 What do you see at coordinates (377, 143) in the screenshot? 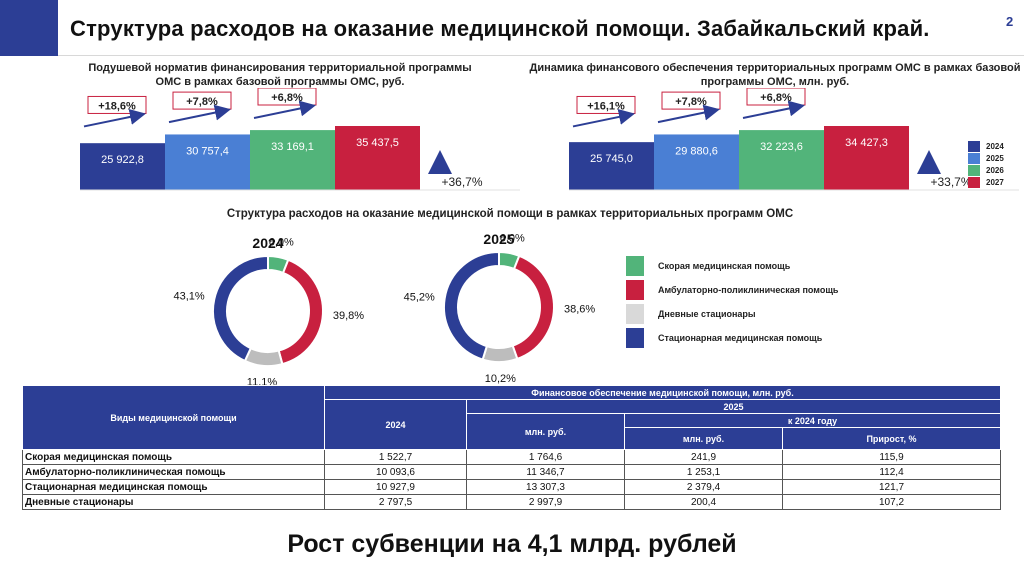
I see `bar-value-label: 35 437,5` at bounding box center [377, 143].